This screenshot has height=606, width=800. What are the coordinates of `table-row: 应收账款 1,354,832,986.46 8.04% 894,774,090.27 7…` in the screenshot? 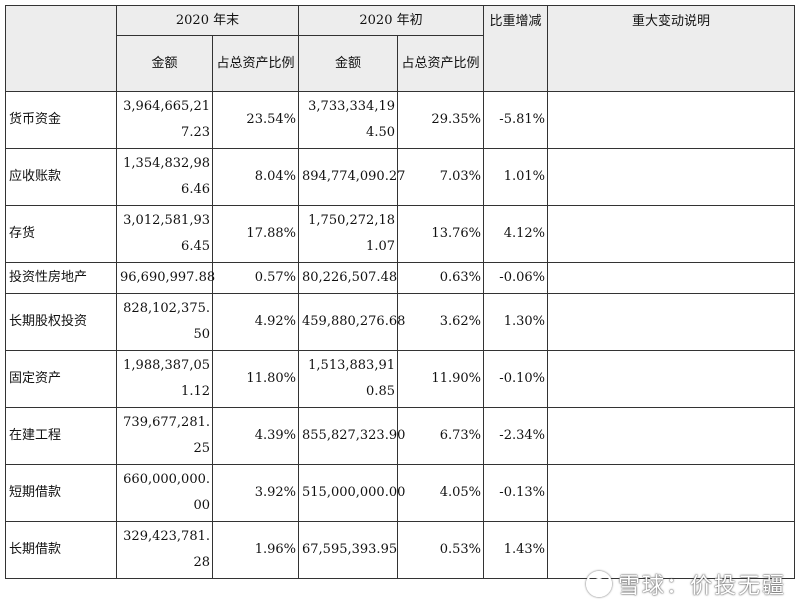 It's located at (400, 177).